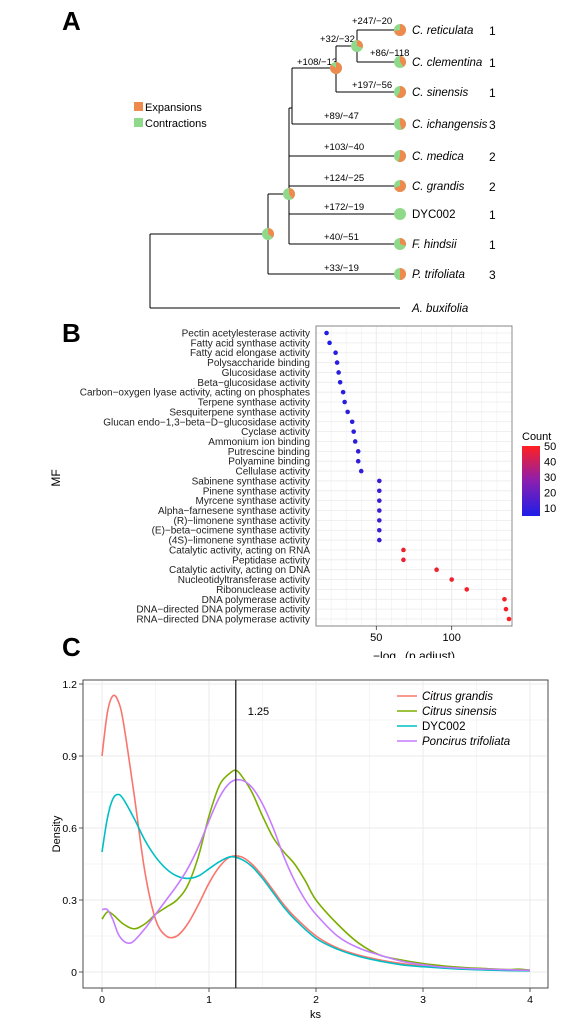  I want to click on plot-panel, so click(414, 476).